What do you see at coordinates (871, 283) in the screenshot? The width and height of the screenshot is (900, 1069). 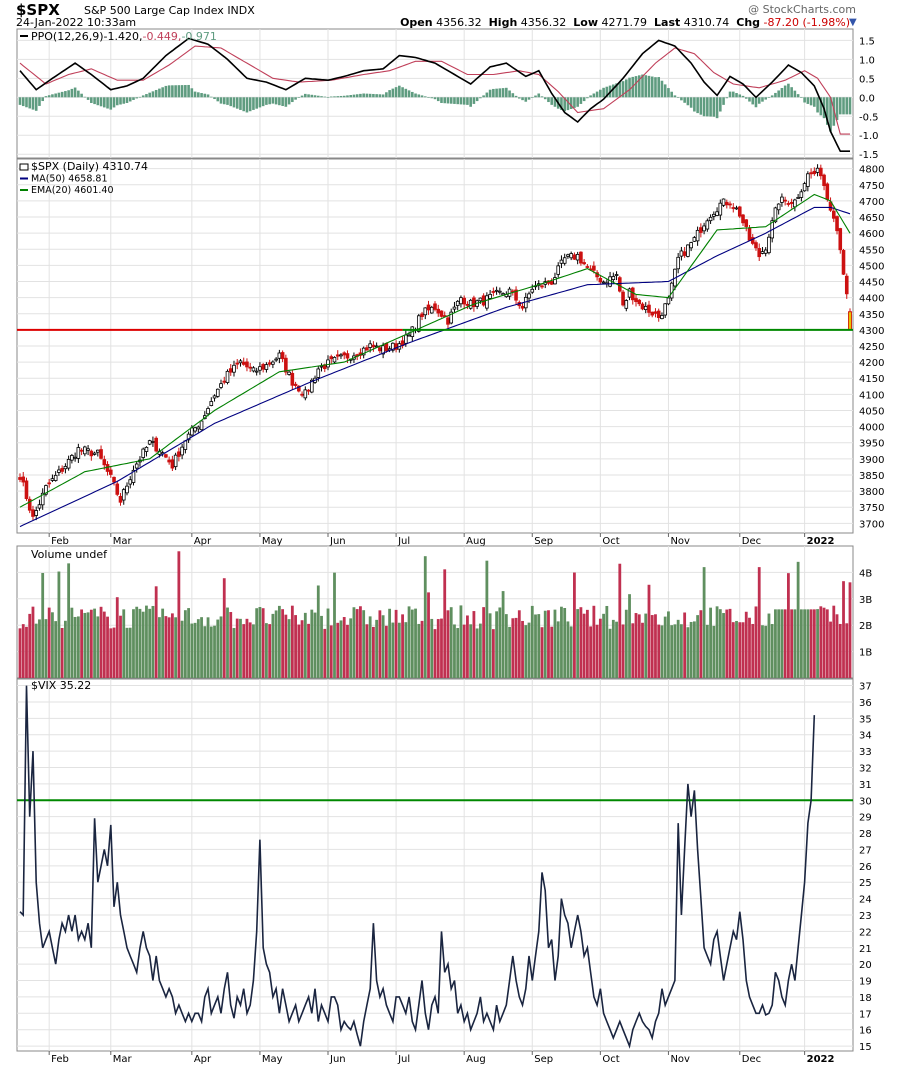 I see `price-ytick-7: 4450` at bounding box center [871, 283].